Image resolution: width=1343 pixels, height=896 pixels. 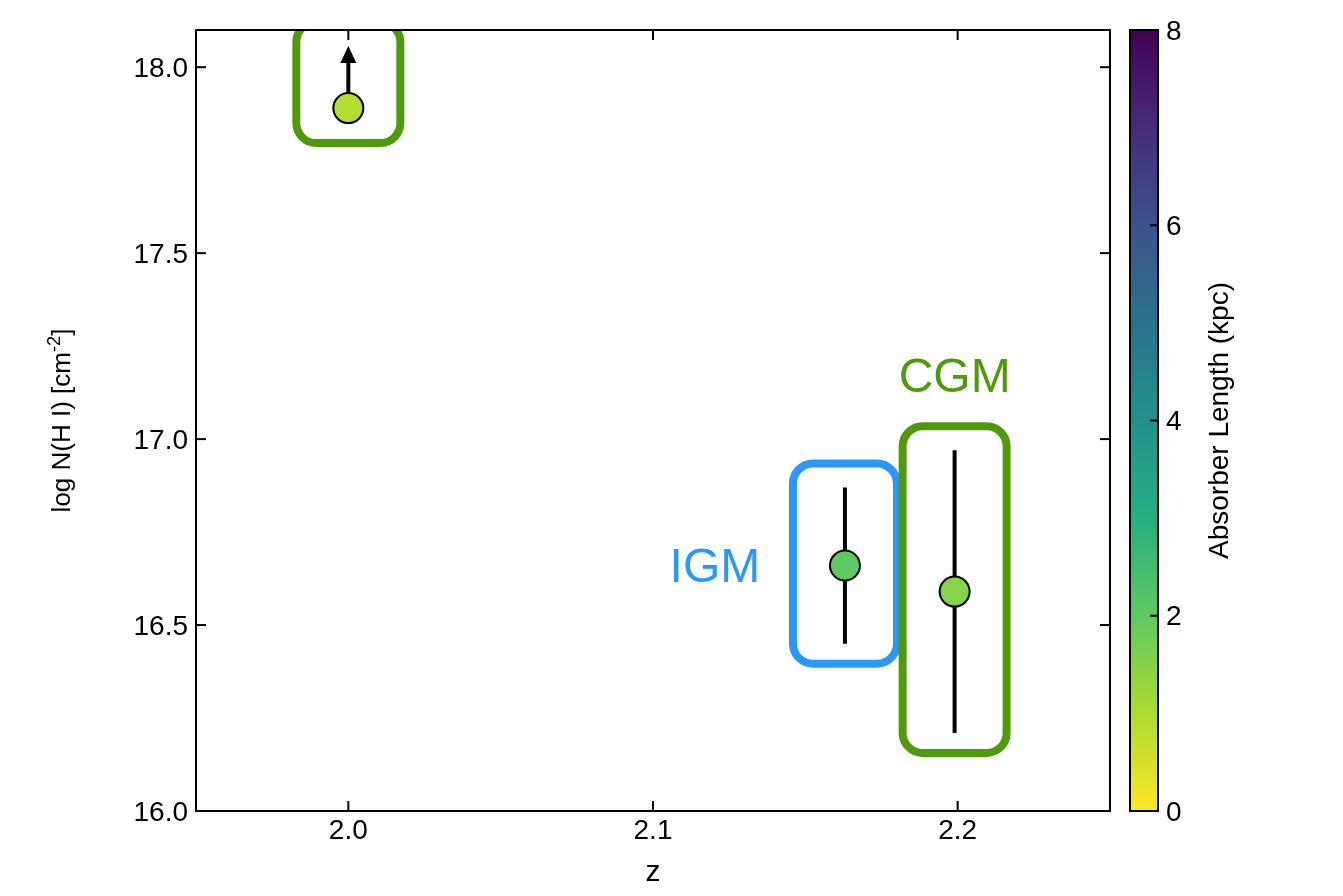 I want to click on x-tick-label: 2.1, so click(x=653, y=829).